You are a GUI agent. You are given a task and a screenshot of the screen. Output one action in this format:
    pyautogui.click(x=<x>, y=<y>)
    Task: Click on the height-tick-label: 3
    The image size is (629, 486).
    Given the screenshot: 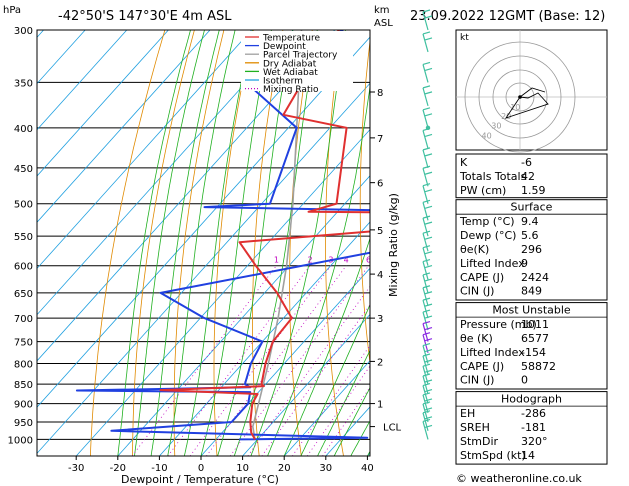 What is the action you would take?
    pyautogui.click(x=380, y=319)
    